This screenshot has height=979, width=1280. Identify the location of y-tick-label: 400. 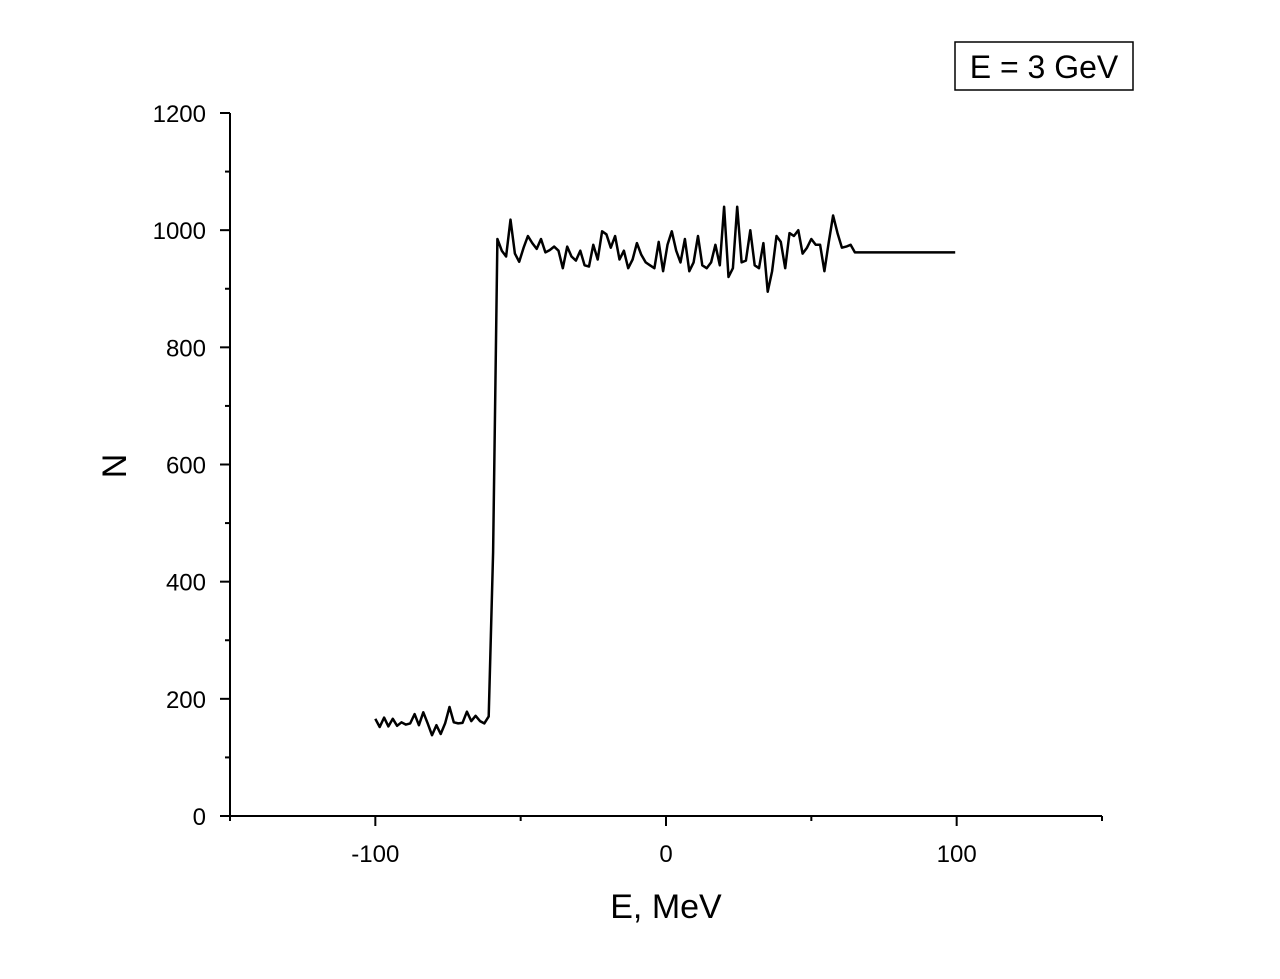
(186, 583).